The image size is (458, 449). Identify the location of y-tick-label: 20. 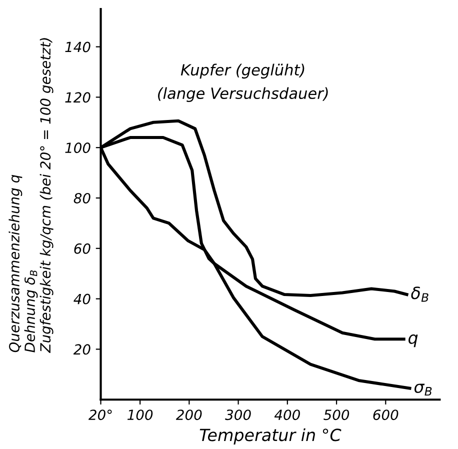
(81, 349).